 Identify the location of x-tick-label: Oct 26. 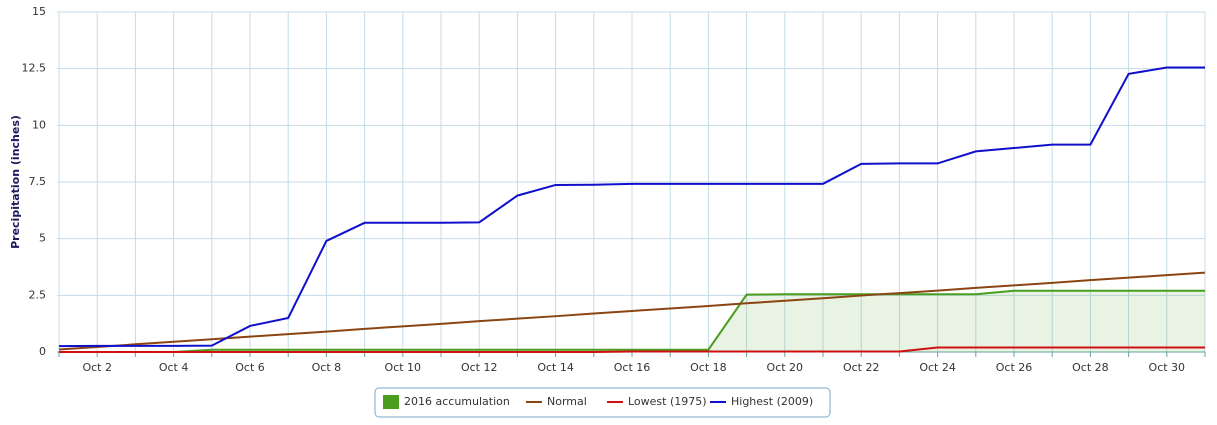
(1014, 367).